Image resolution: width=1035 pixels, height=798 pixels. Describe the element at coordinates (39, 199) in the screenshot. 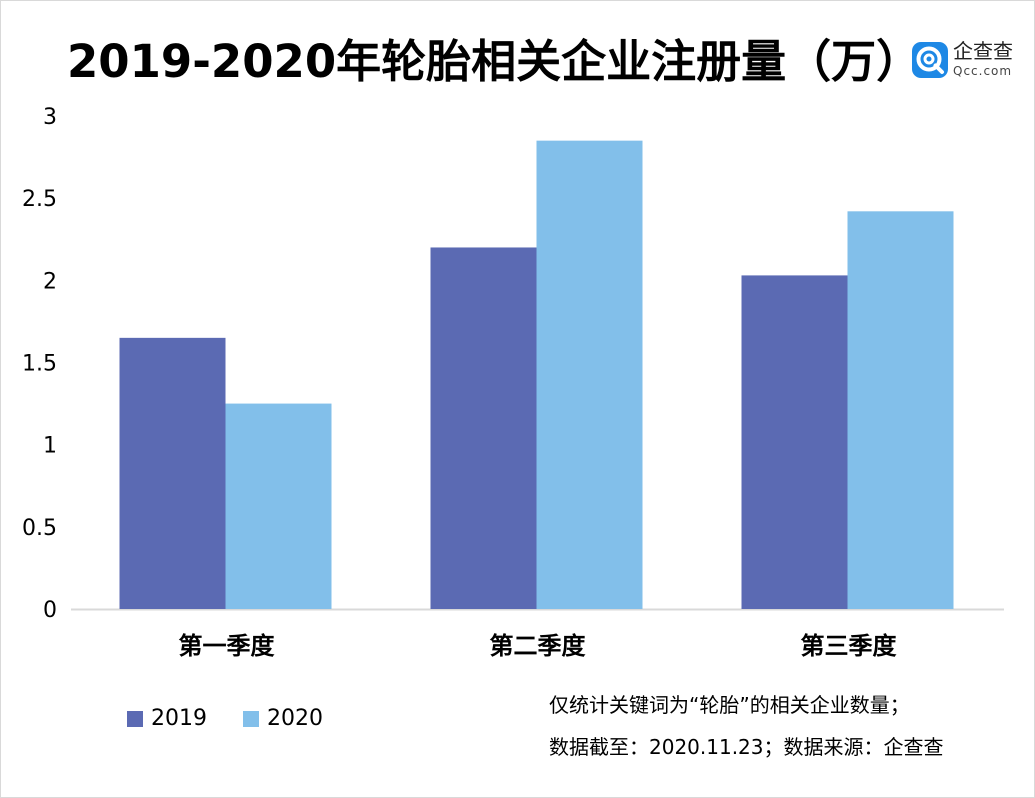

I see `y-tick-label: 2.5` at that location.